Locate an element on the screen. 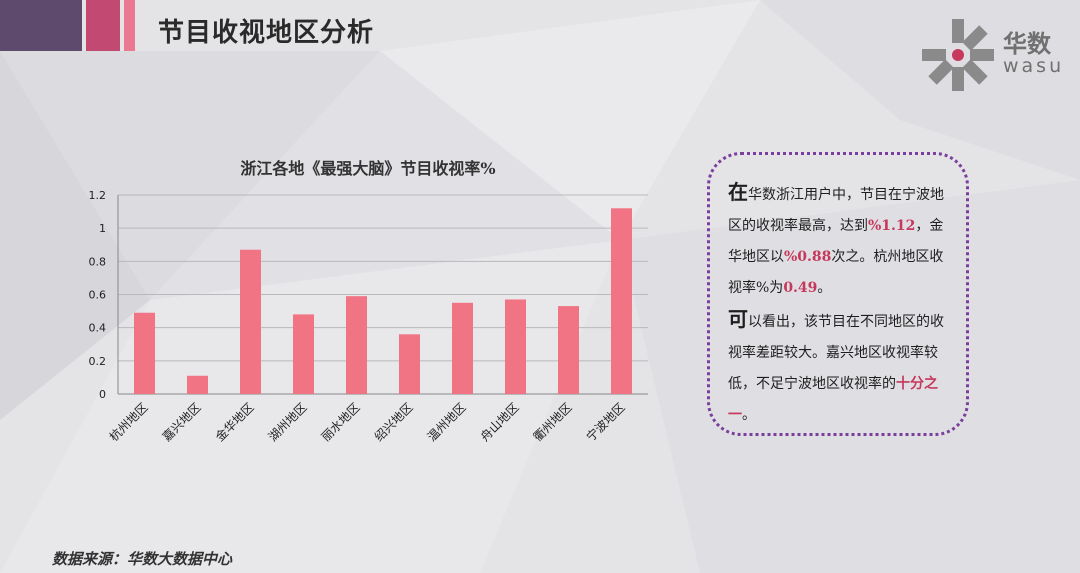  chart-title: 浙江各地《最强大脑》节目收视率% is located at coordinates (368, 168).